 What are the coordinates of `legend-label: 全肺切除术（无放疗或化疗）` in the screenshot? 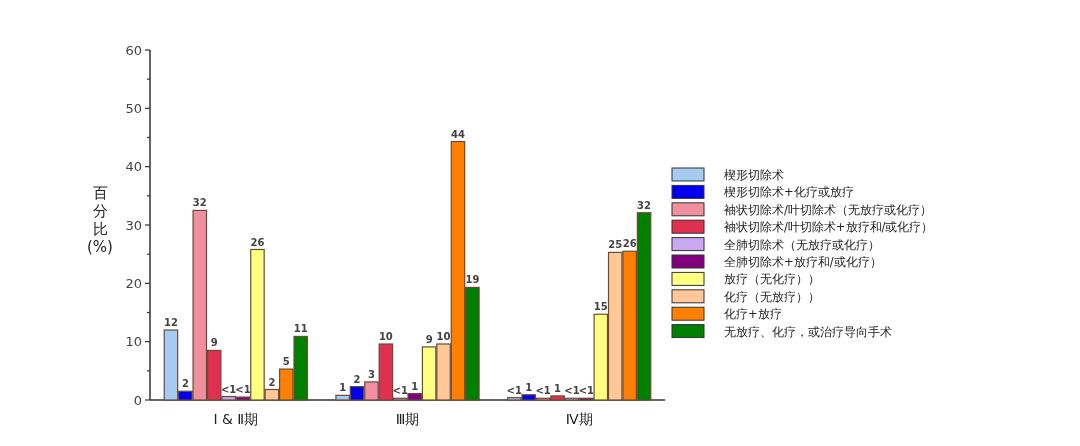 It's located at (802, 244).